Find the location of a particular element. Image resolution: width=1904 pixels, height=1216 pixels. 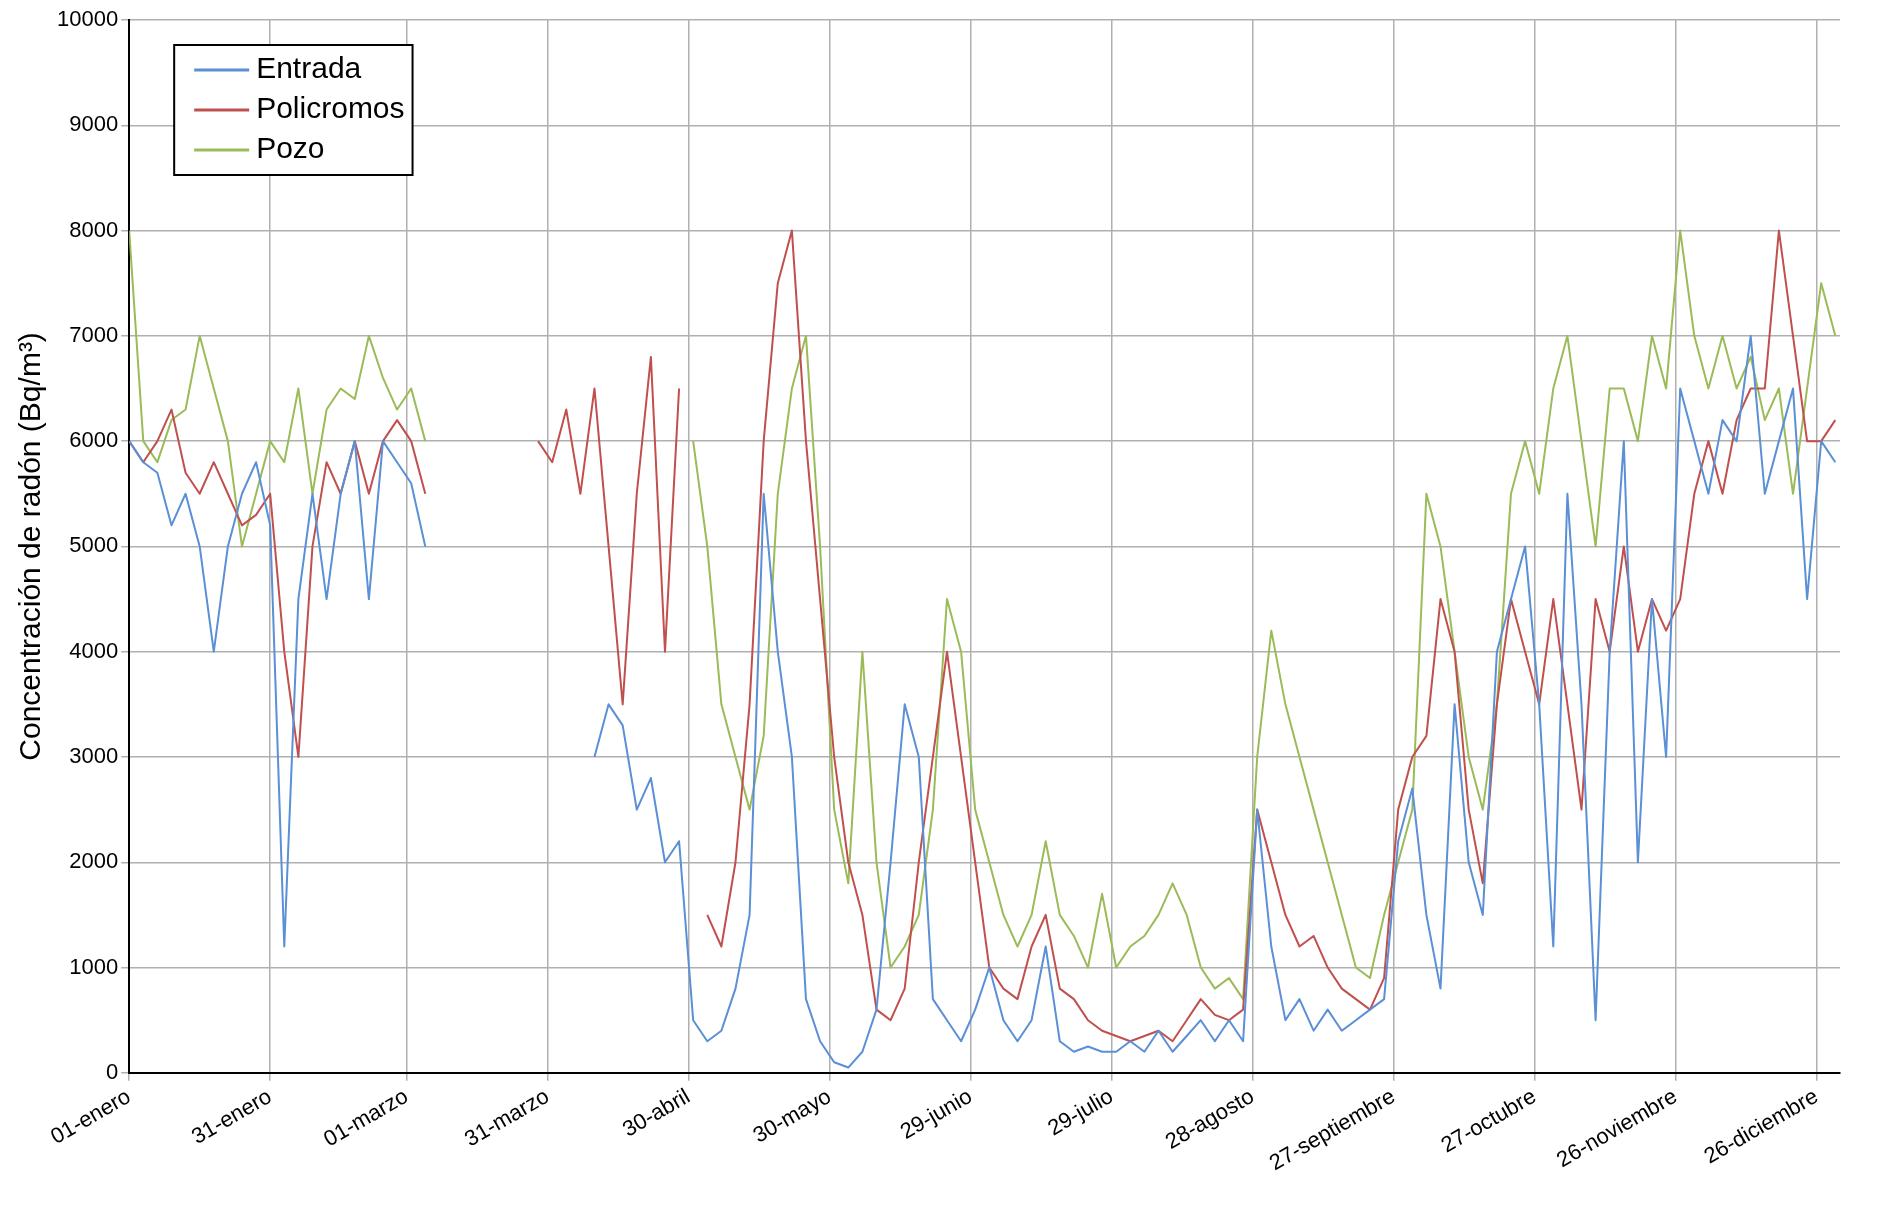

legend-label: Policromos is located at coordinates (330, 108).